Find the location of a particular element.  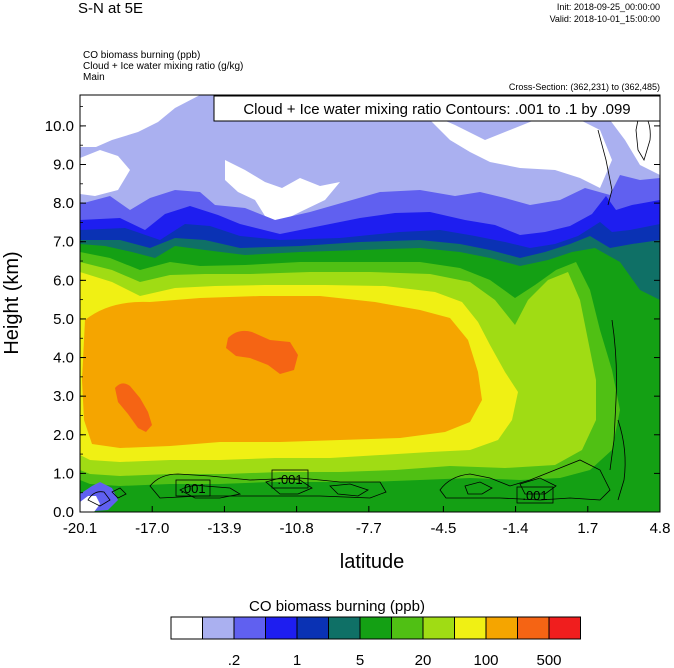

x-tick-label: -10.8 is located at coordinates (297, 528).